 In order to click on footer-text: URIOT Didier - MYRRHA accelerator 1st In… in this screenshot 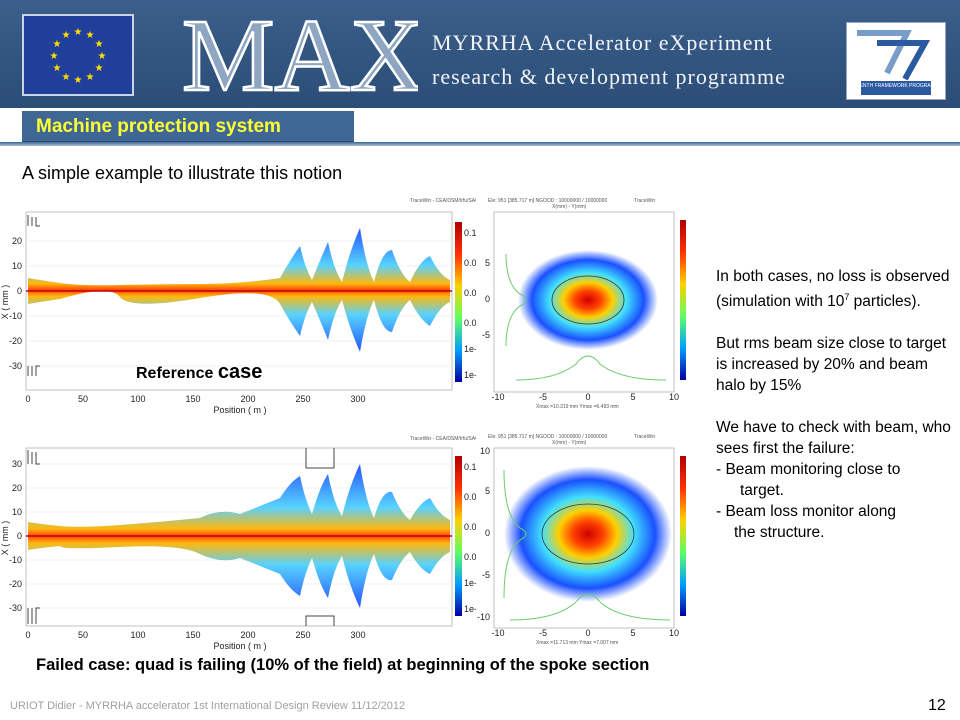, I will do `click(208, 706)`.